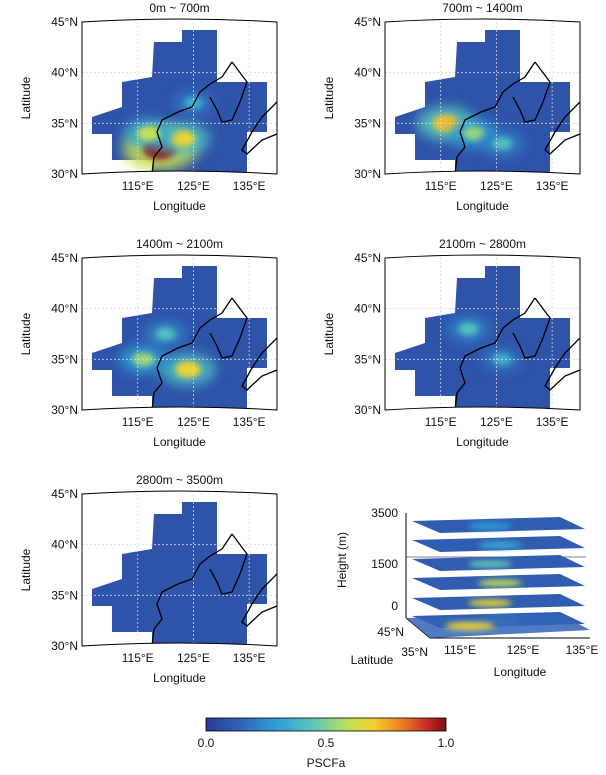  I want to click on z-tick-label: 0, so click(394, 606).